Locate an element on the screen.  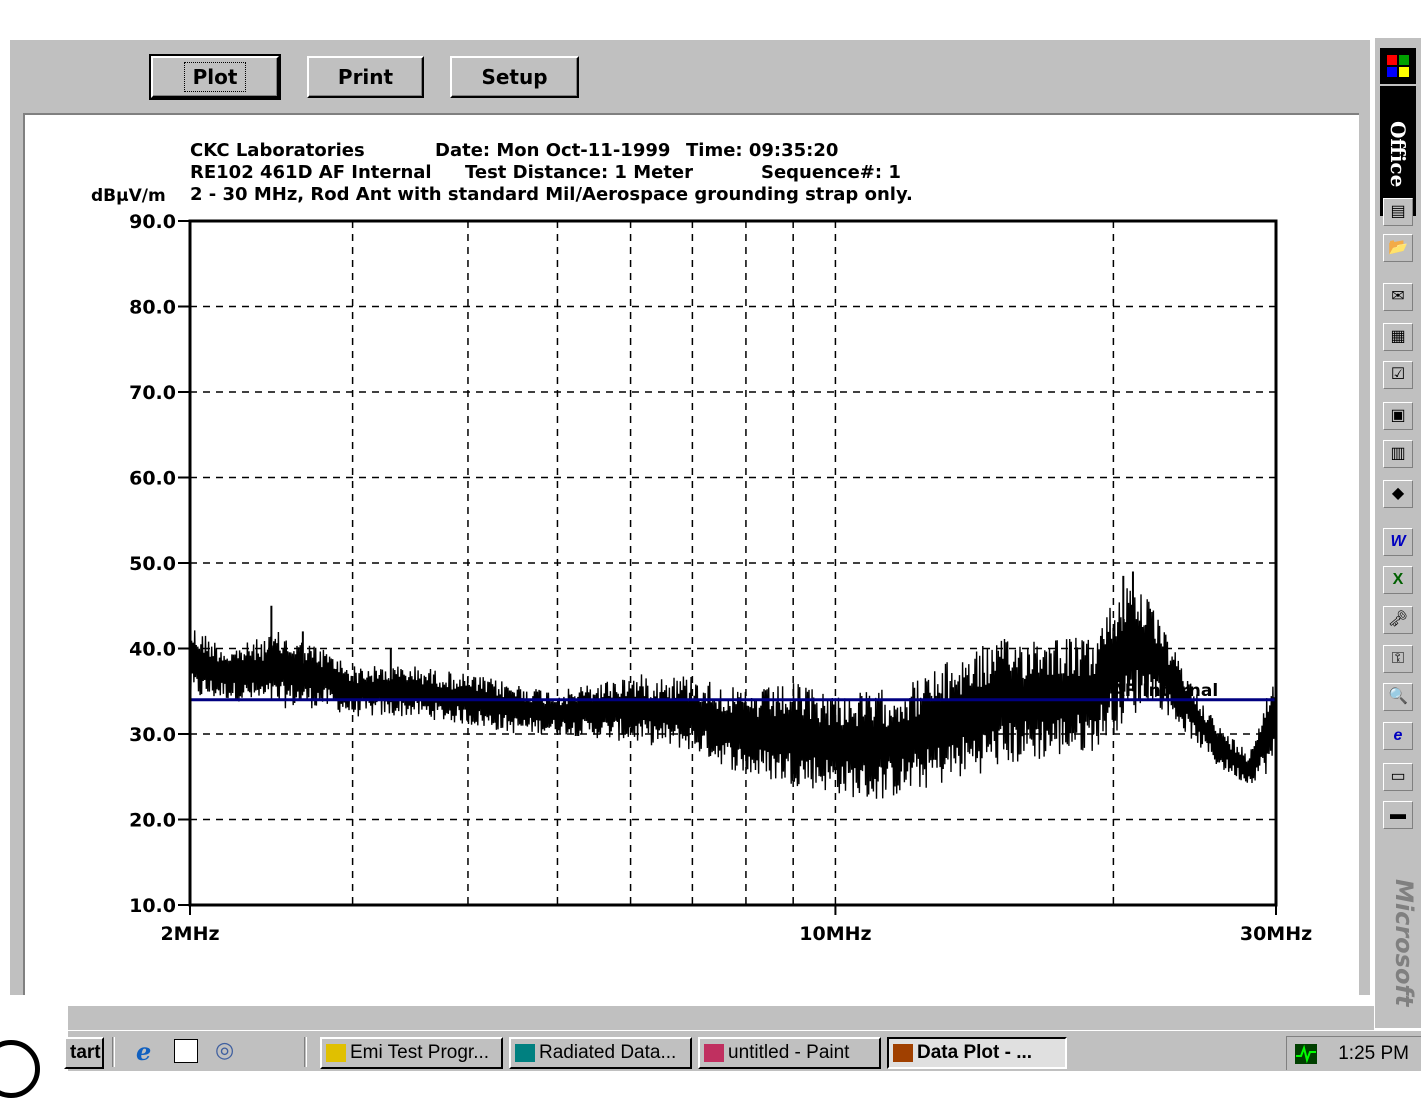
new-message-icon: ✉ is located at coordinates (1398, 297).